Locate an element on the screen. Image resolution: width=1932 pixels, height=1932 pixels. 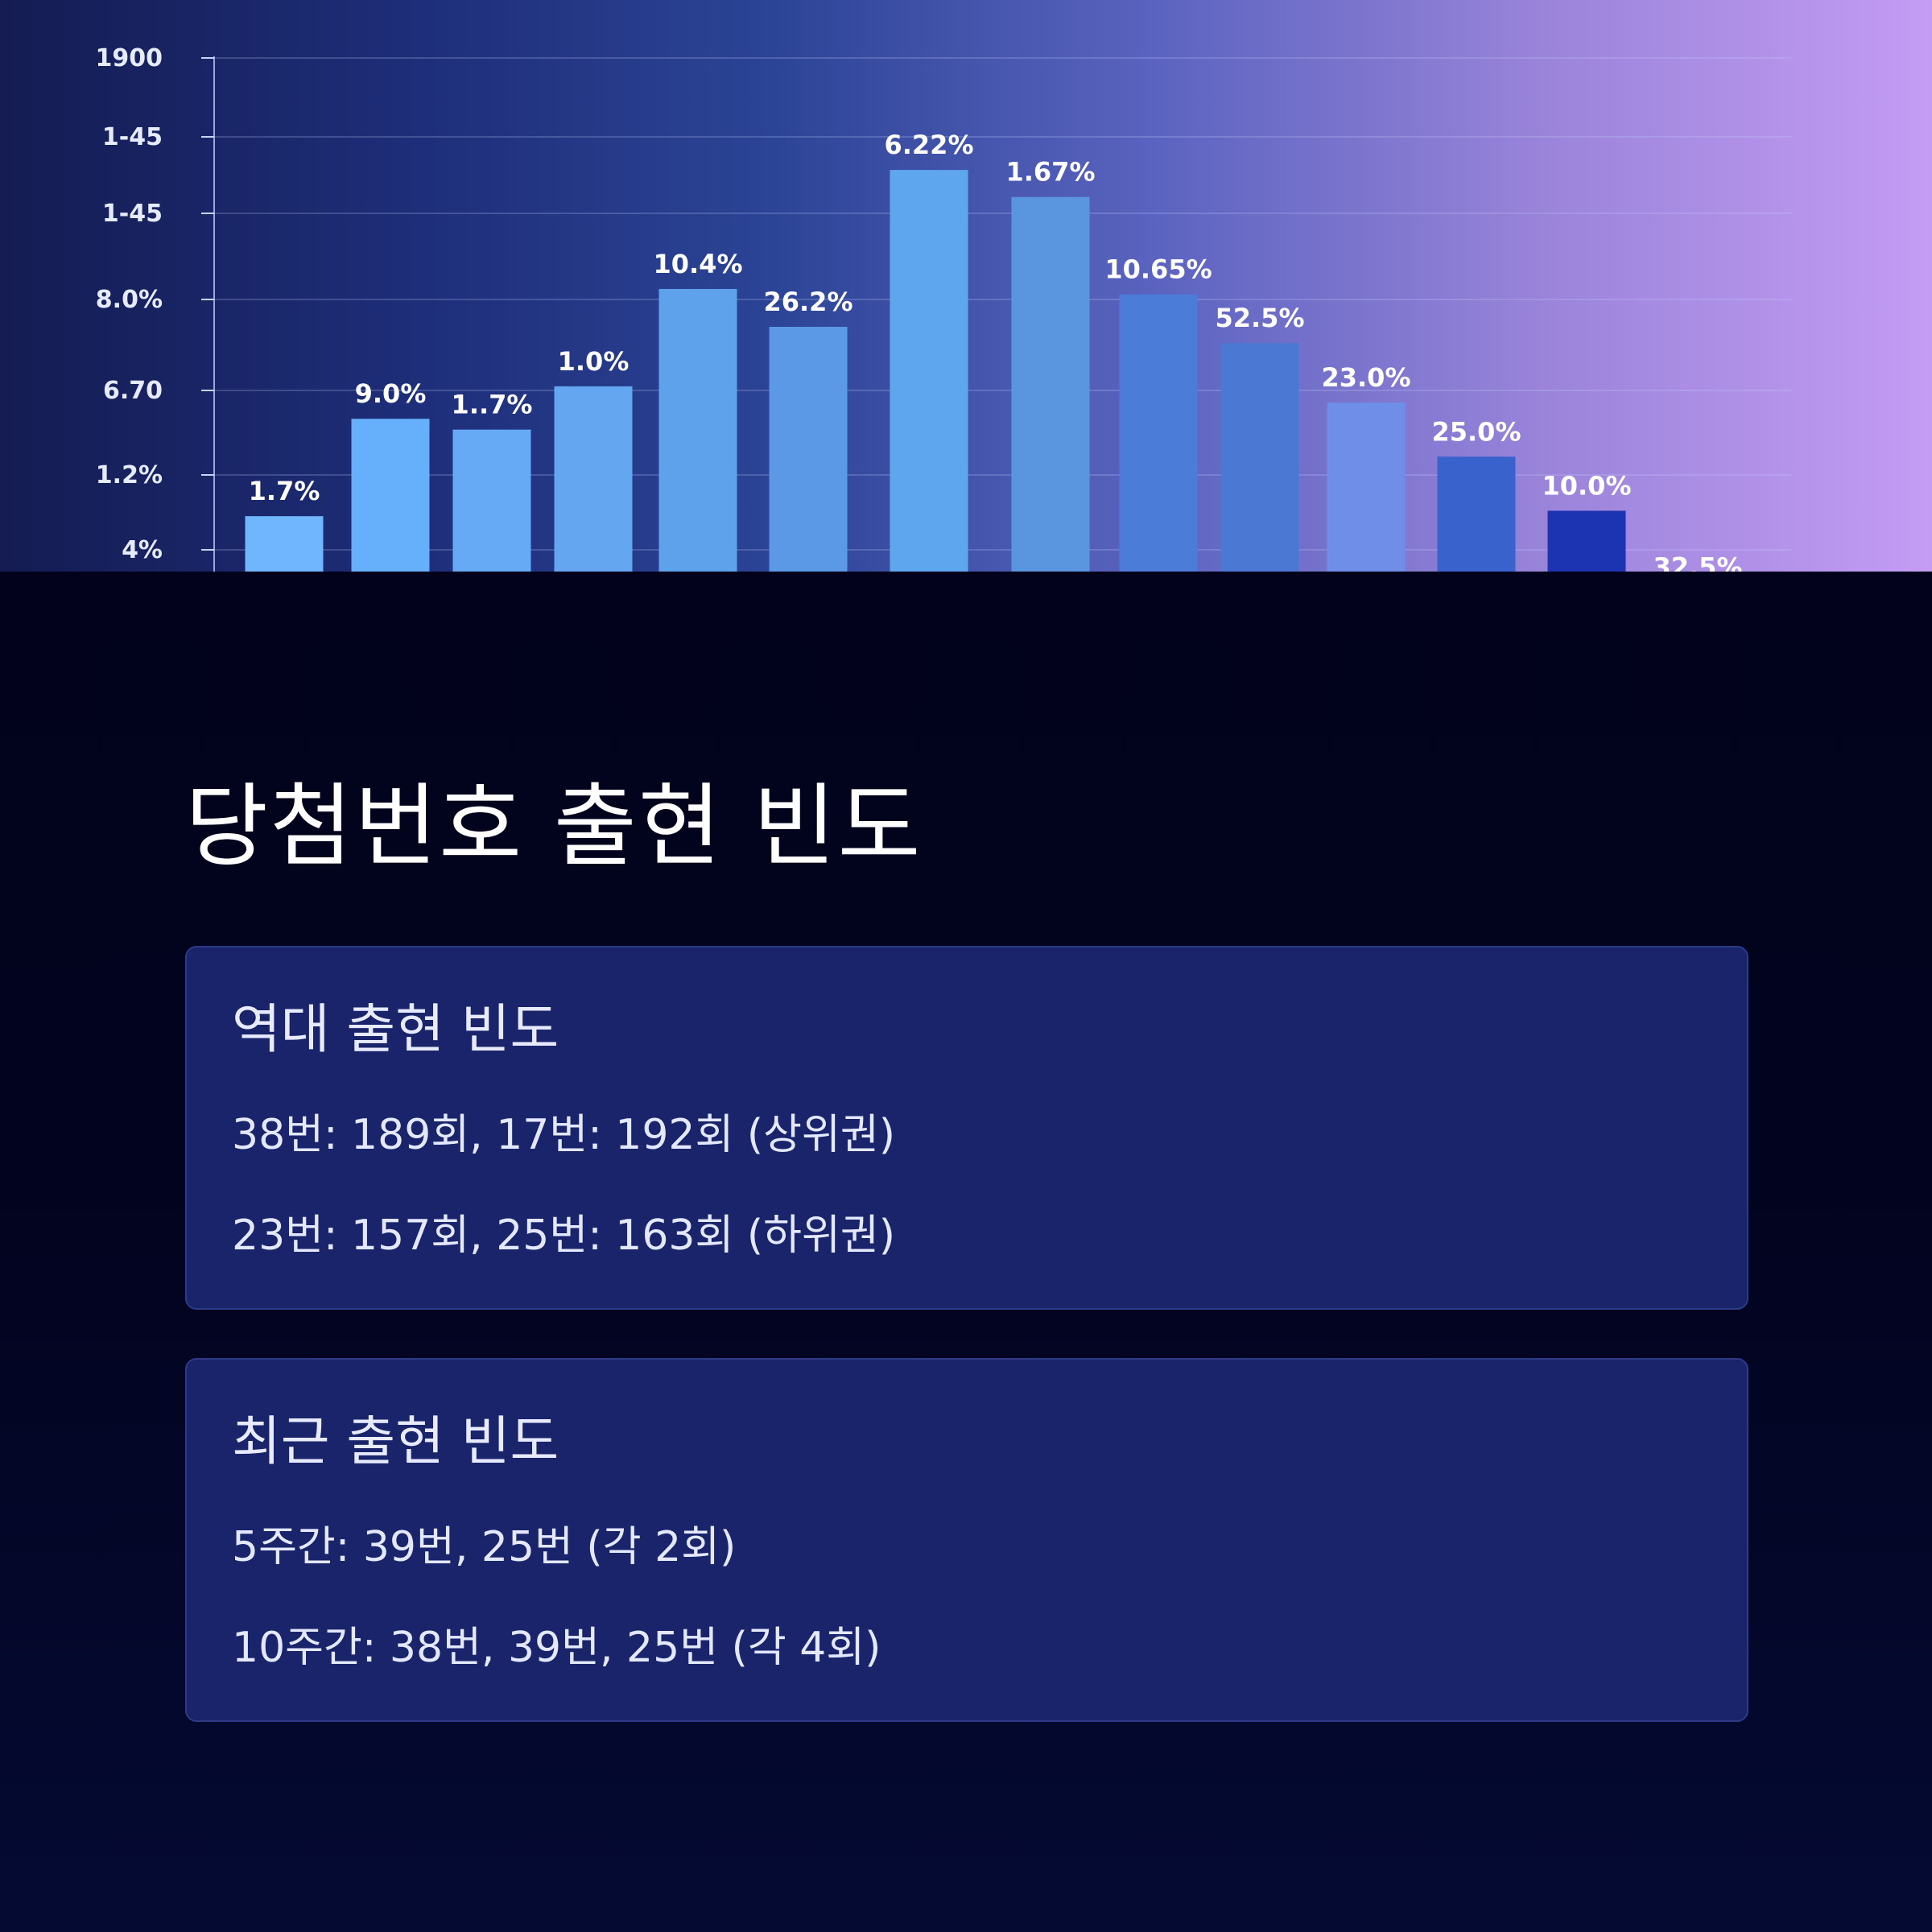
alltime-bottom-line: 23번: 157회, 25번: 163회 (하위권) is located at coordinates (563, 1236).